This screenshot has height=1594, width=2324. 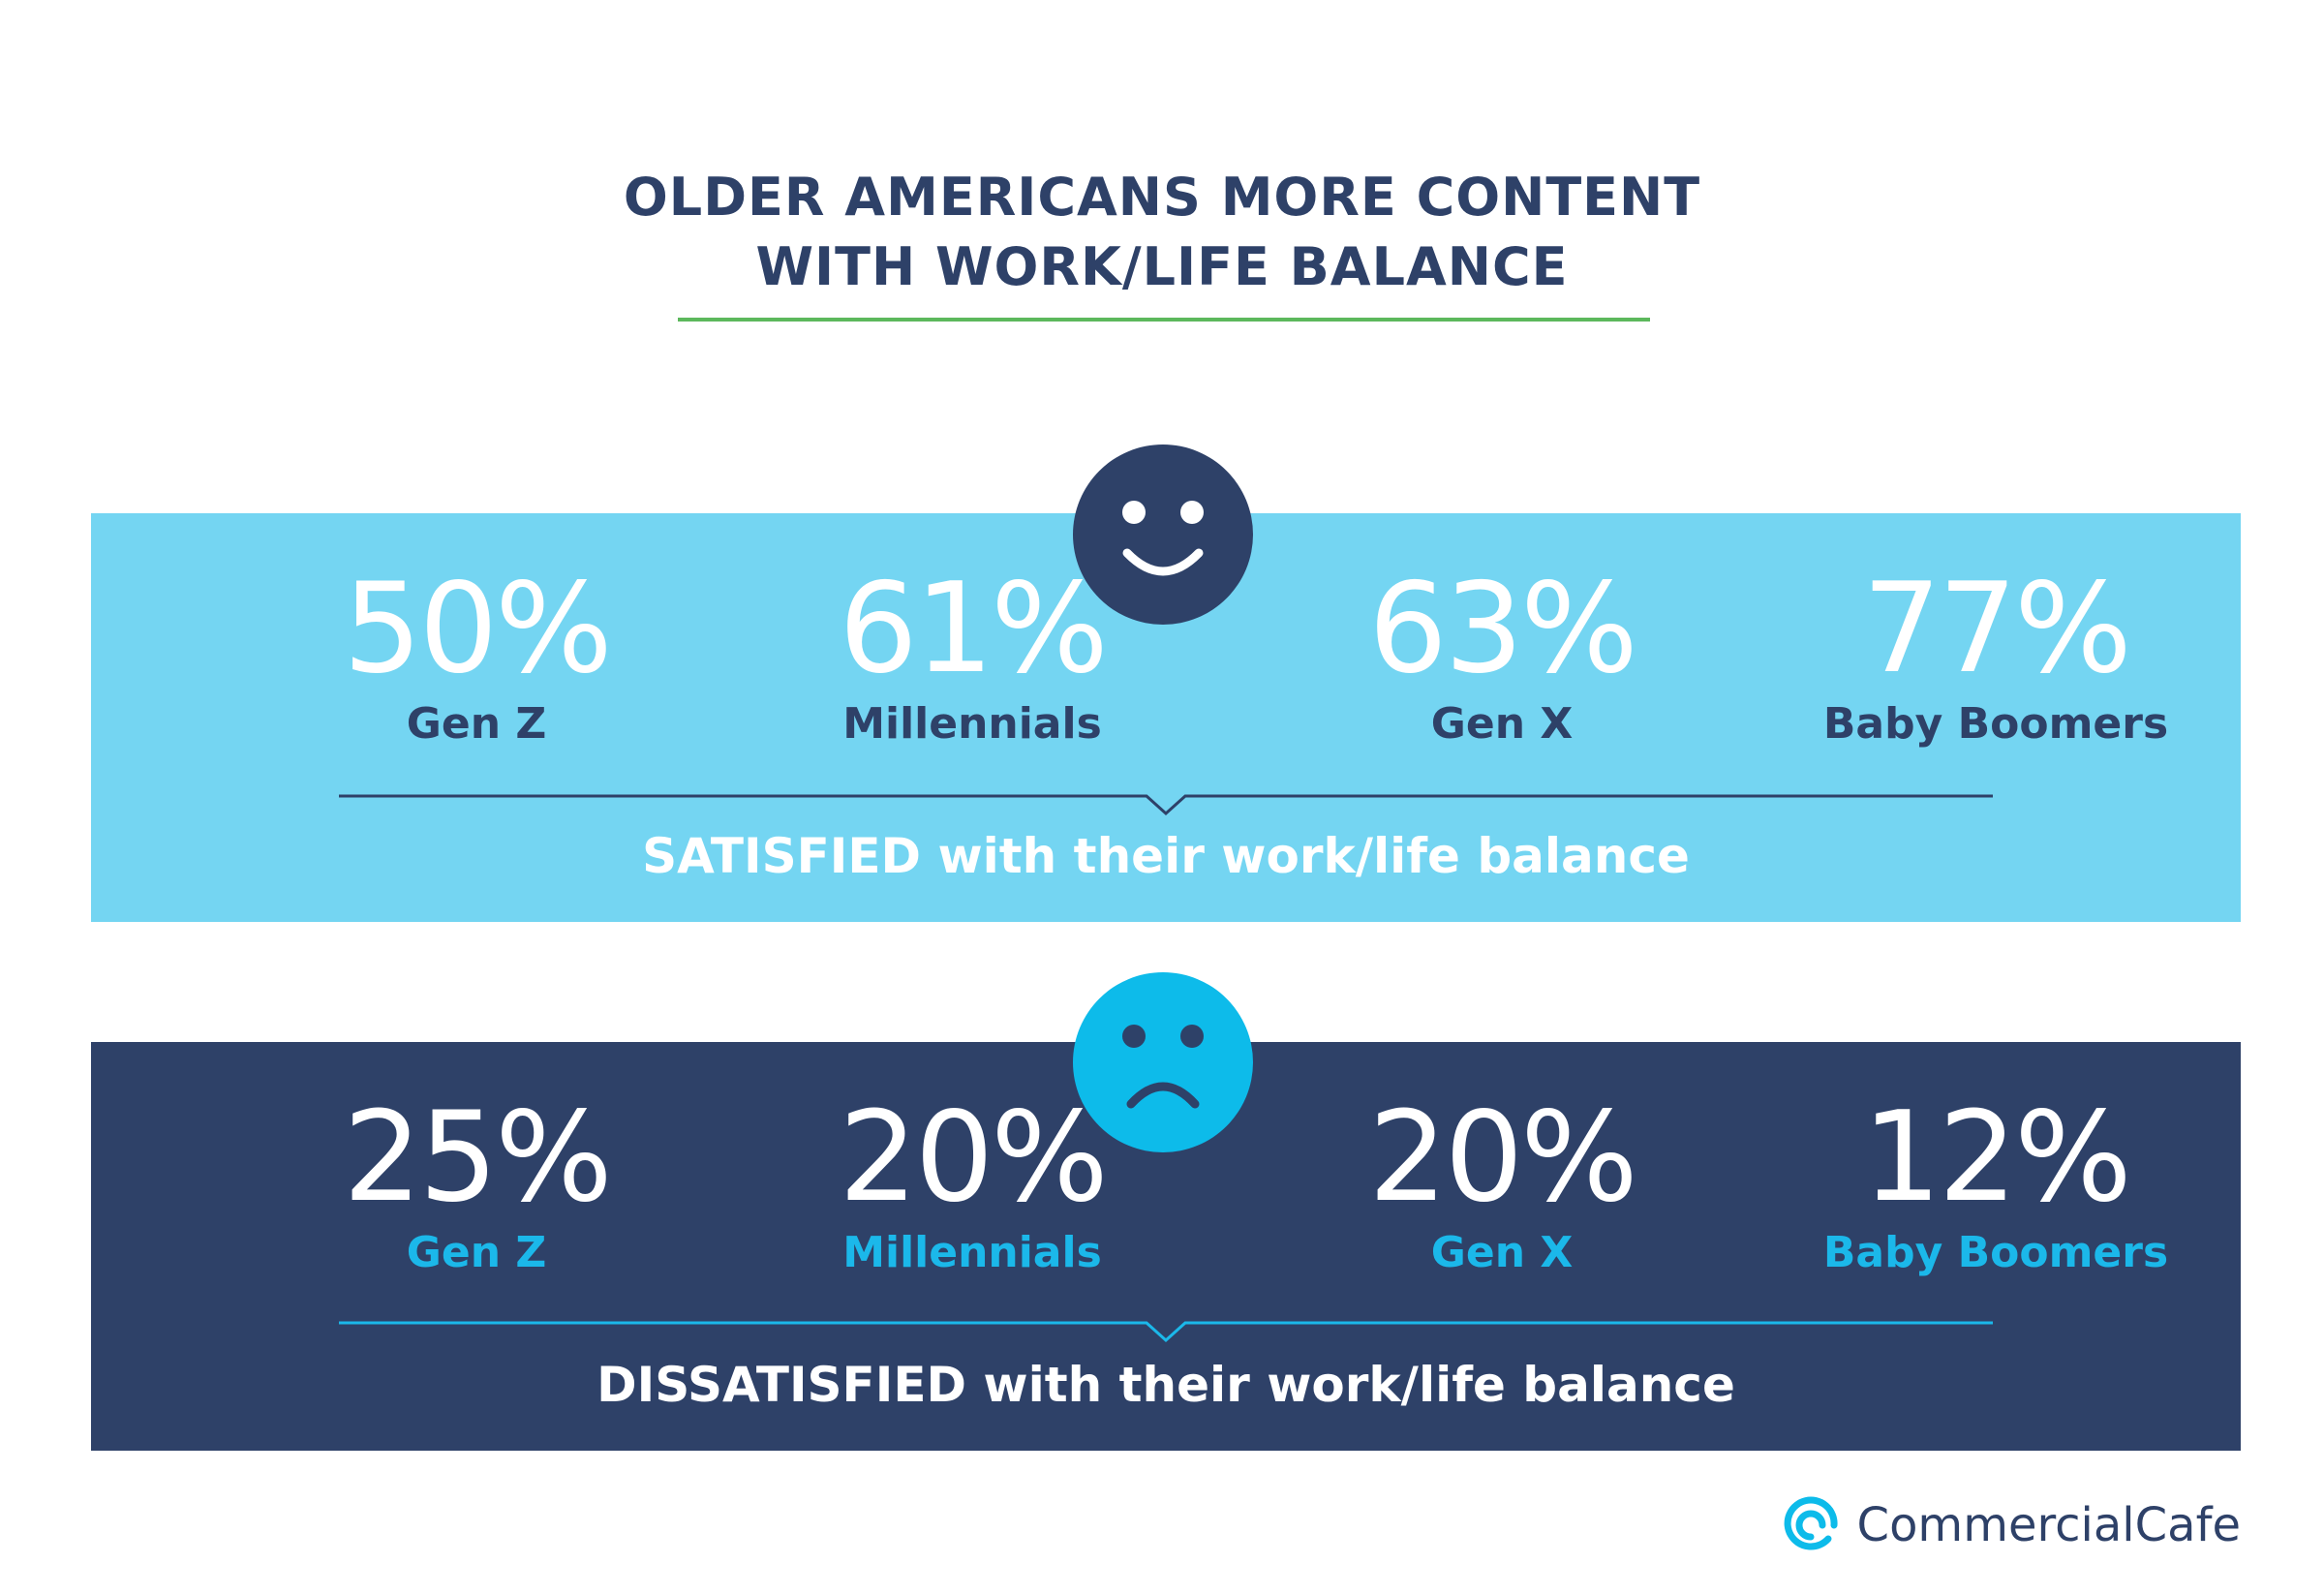 I want to click on title-underline, so click(x=1164, y=320).